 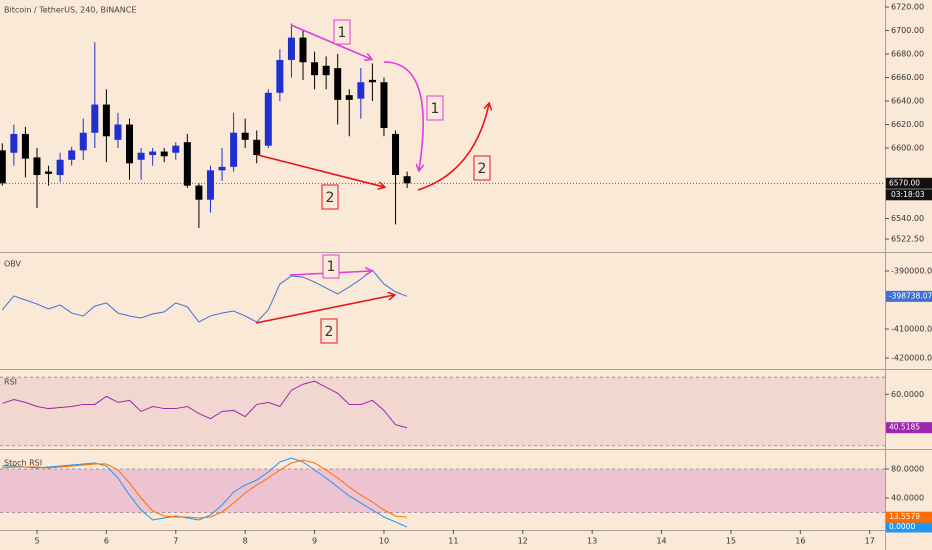 I want to click on last-price-label-bg, so click(x=909, y=183).